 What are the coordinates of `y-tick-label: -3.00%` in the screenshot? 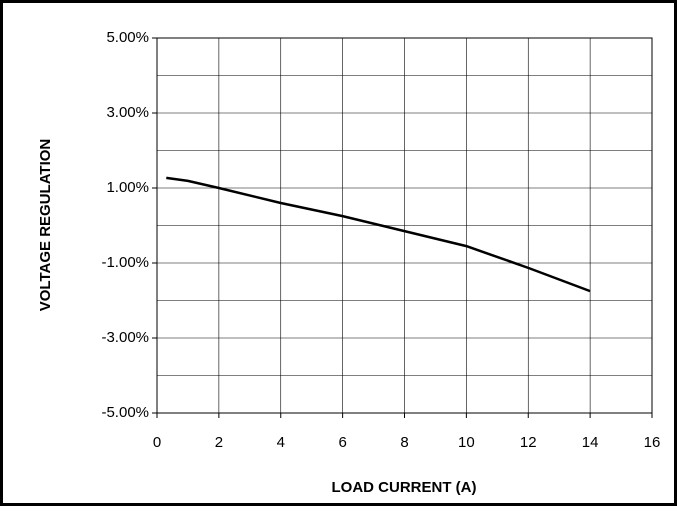 It's located at (125, 337).